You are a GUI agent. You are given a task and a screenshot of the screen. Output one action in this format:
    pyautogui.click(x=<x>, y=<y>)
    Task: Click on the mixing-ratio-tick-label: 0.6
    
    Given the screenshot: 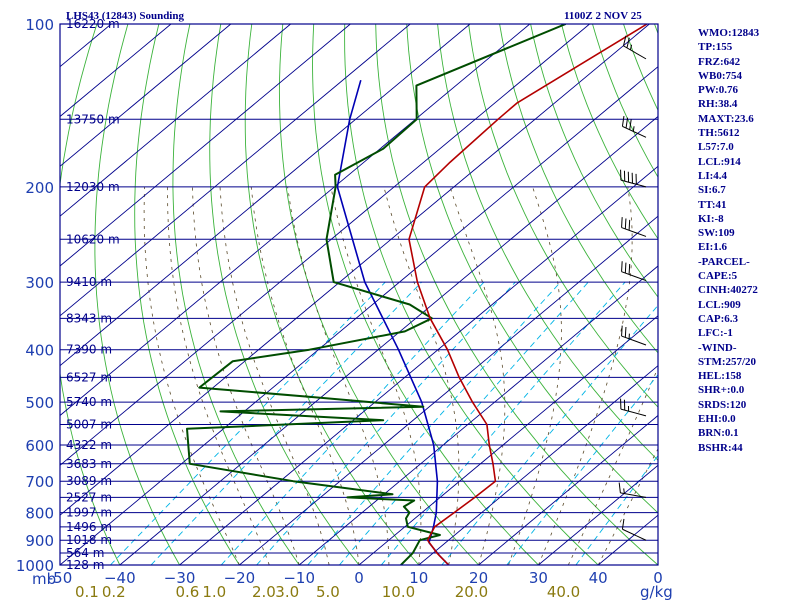 What is the action you would take?
    pyautogui.click(x=187, y=591)
    